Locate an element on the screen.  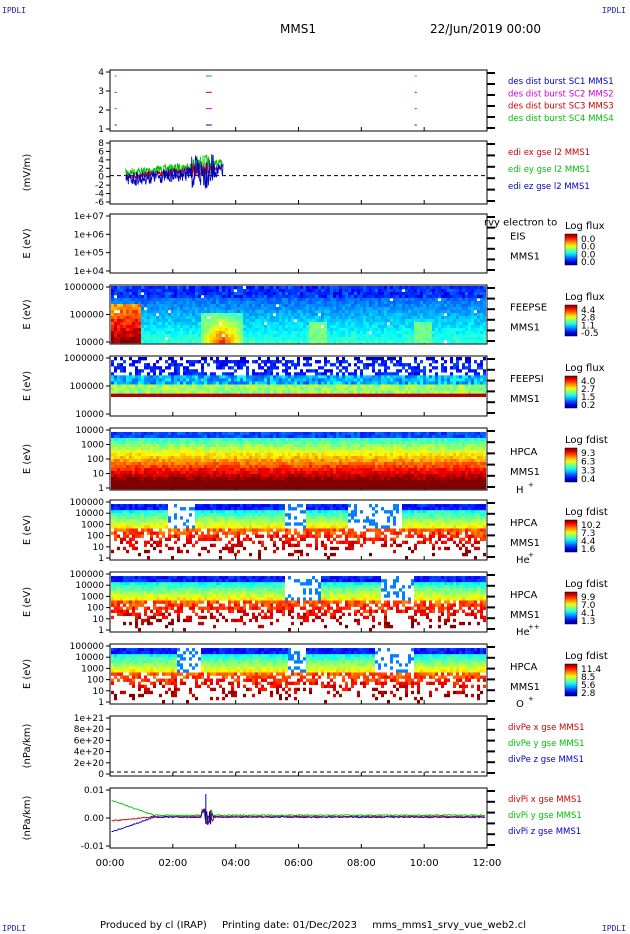
corner-tag-tl: IPDLI is located at coordinates (14, 10).